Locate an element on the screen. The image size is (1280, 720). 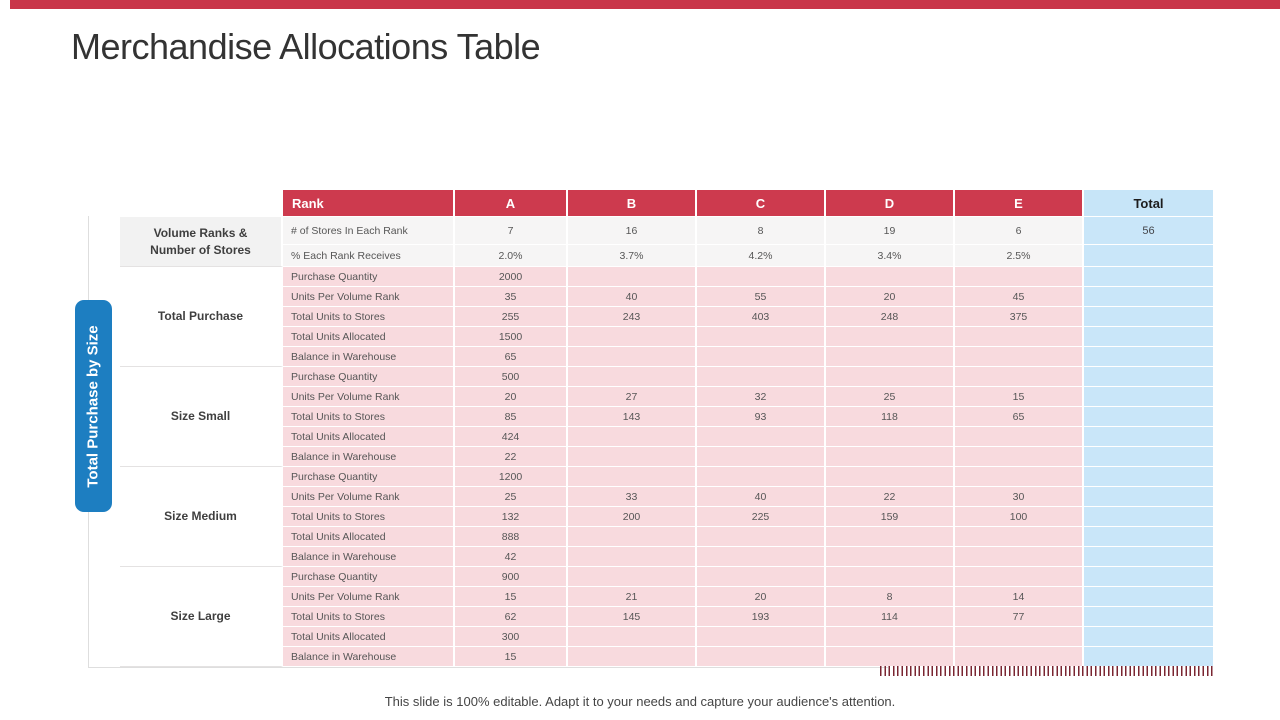
value-cell: 8 is located at coordinates (890, 597).